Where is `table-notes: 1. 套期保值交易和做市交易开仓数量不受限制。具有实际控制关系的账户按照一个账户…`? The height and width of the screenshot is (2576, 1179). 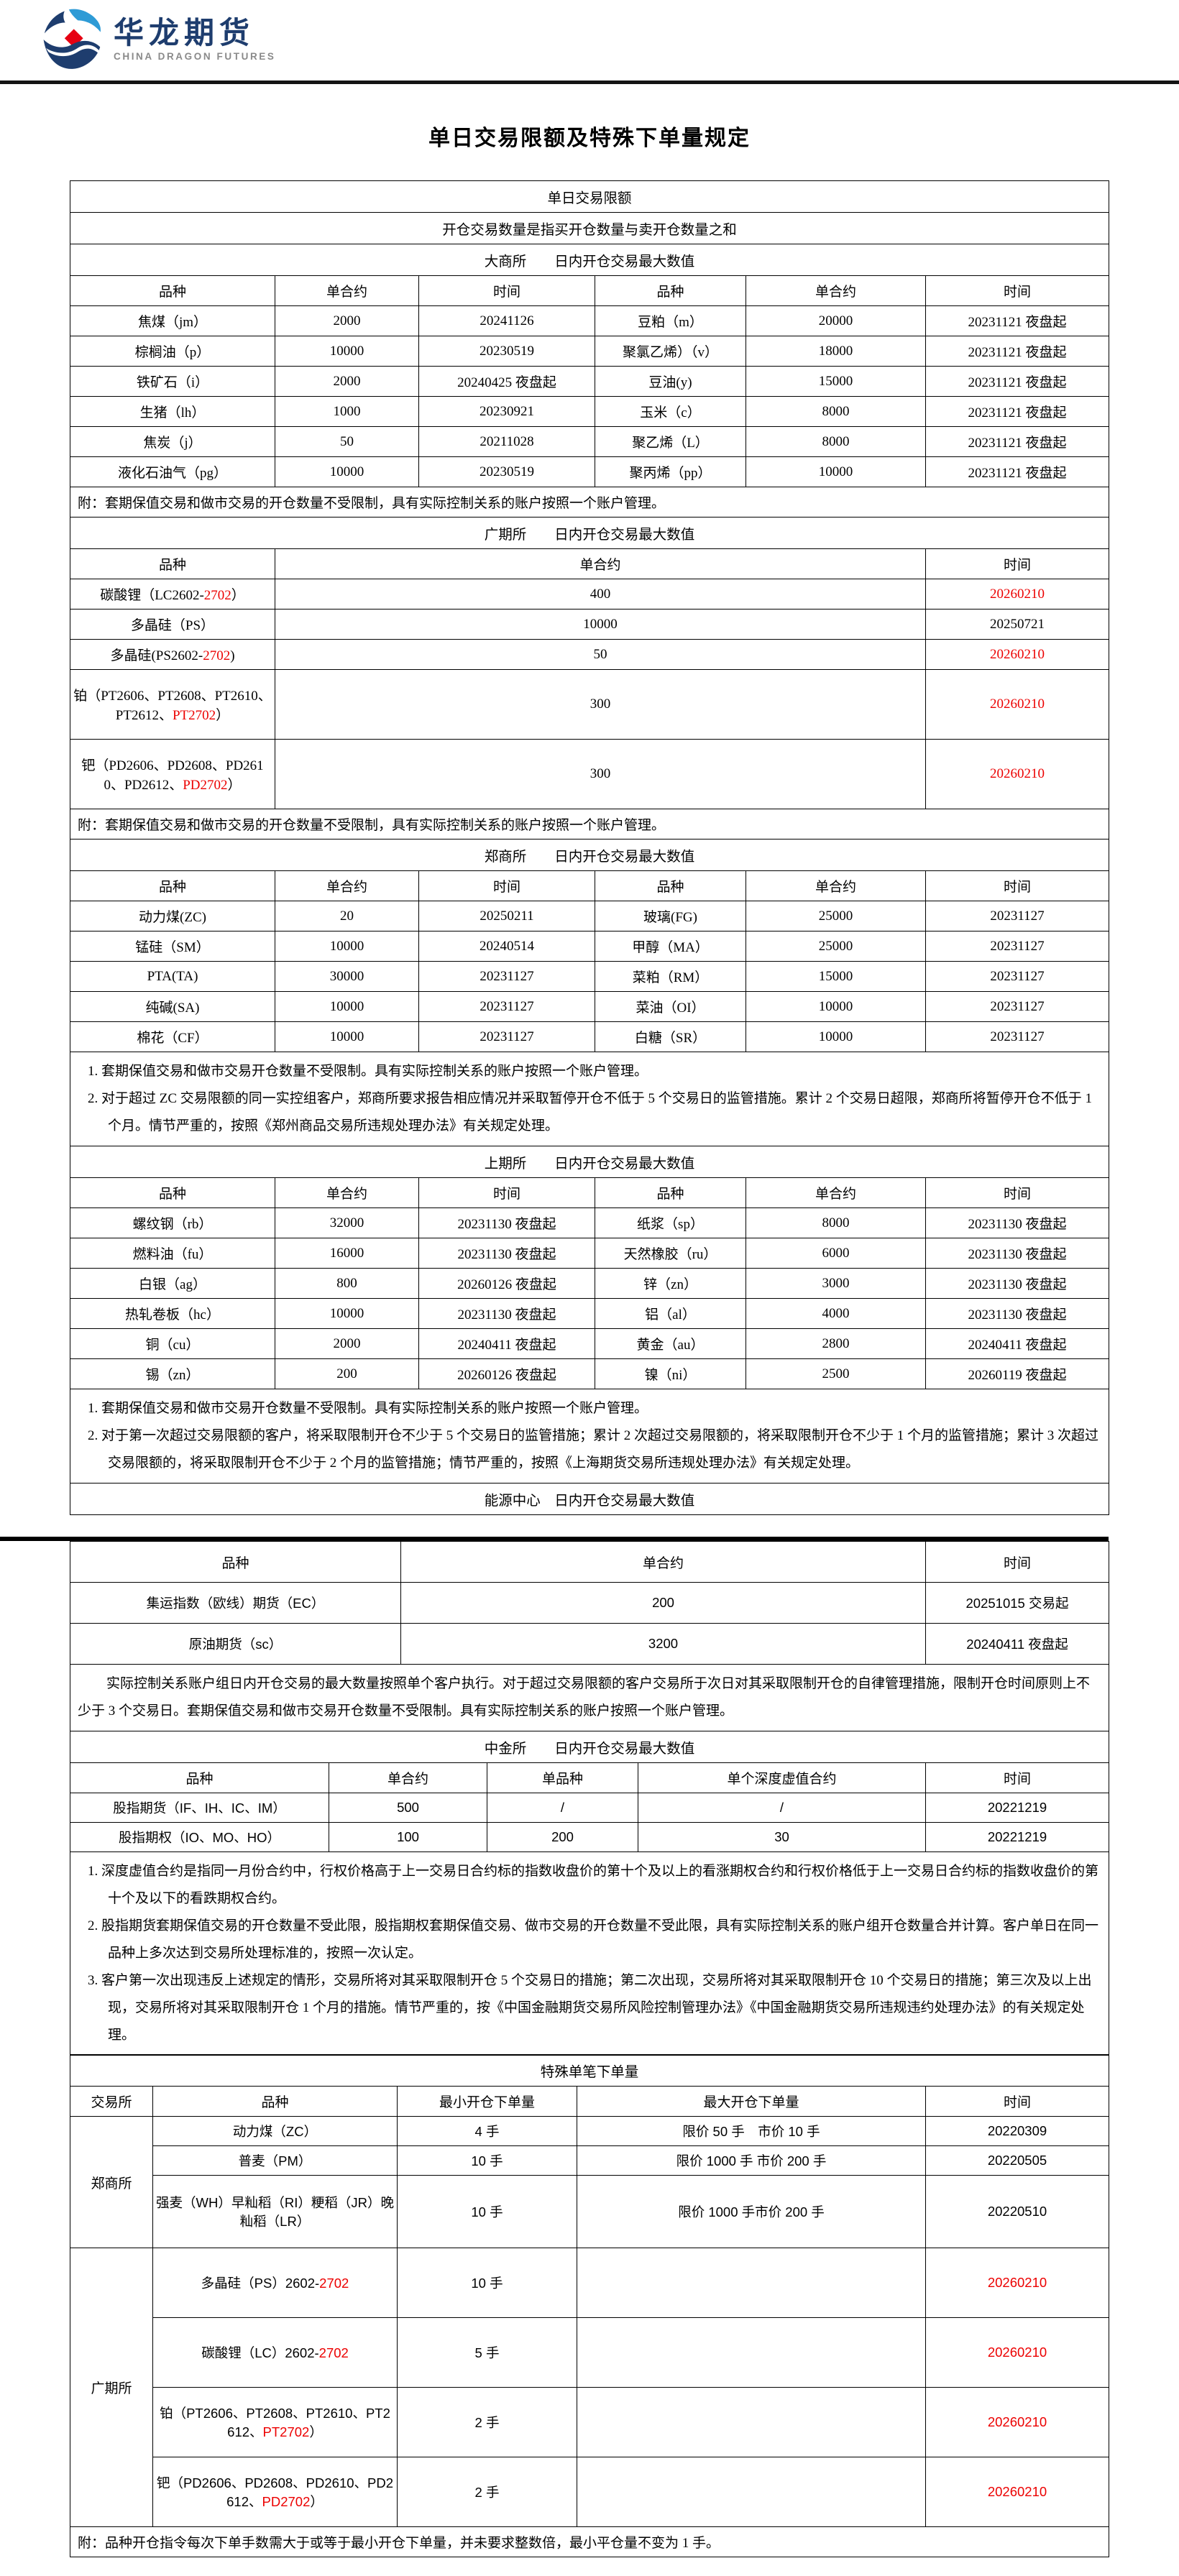 table-notes: 1. 套期保值交易和做市交易开仓数量不受限制。具有实际控制关系的账户按照一个账户… is located at coordinates (589, 1099).